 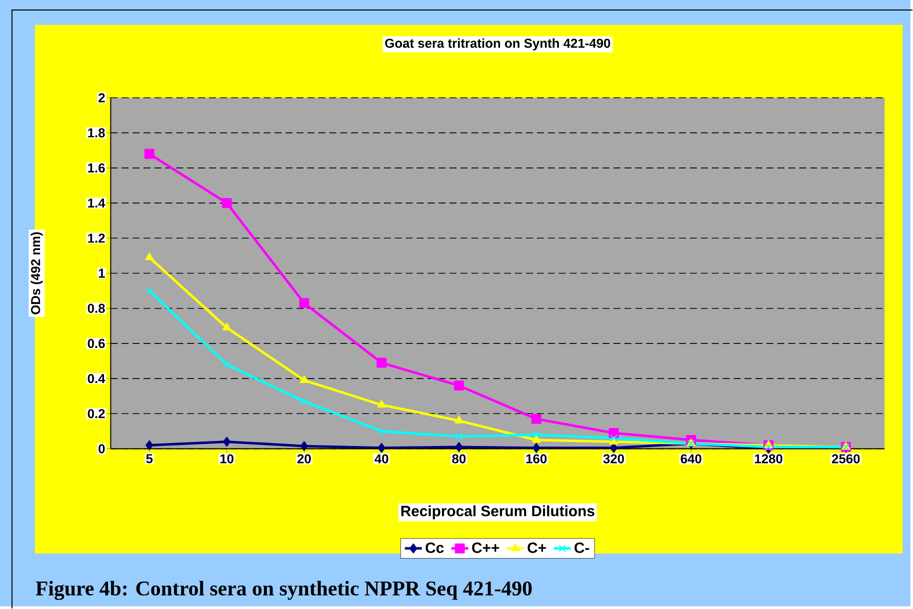 I want to click on y-tick-label: 0.6, so click(x=96, y=343).